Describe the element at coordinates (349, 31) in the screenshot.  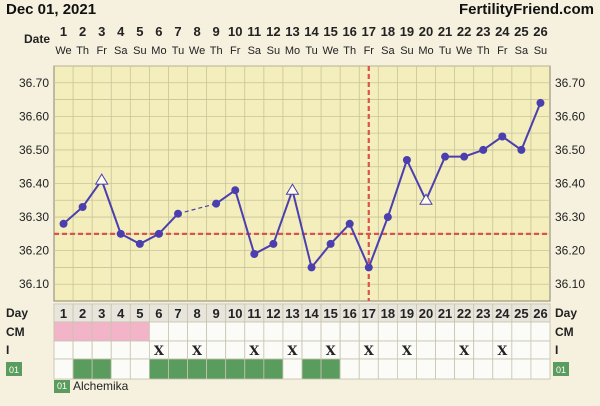
I see `date-day-number: 16` at that location.